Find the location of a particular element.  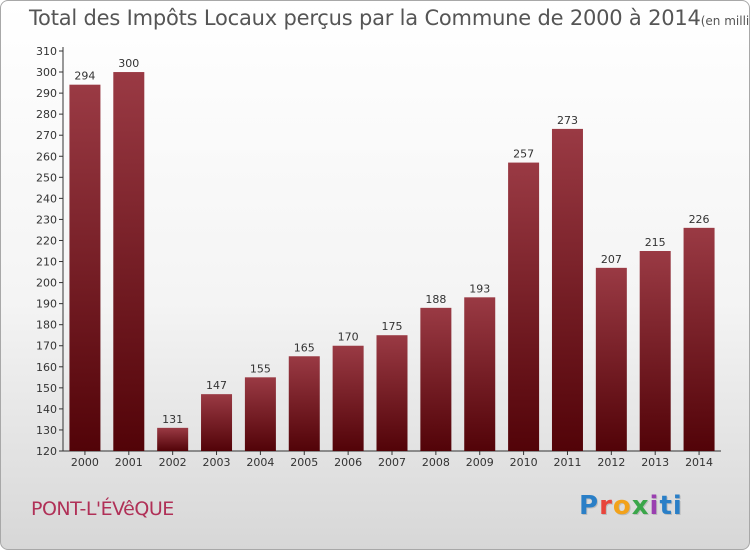

y-tick-label: 230 is located at coordinates (46, 219).